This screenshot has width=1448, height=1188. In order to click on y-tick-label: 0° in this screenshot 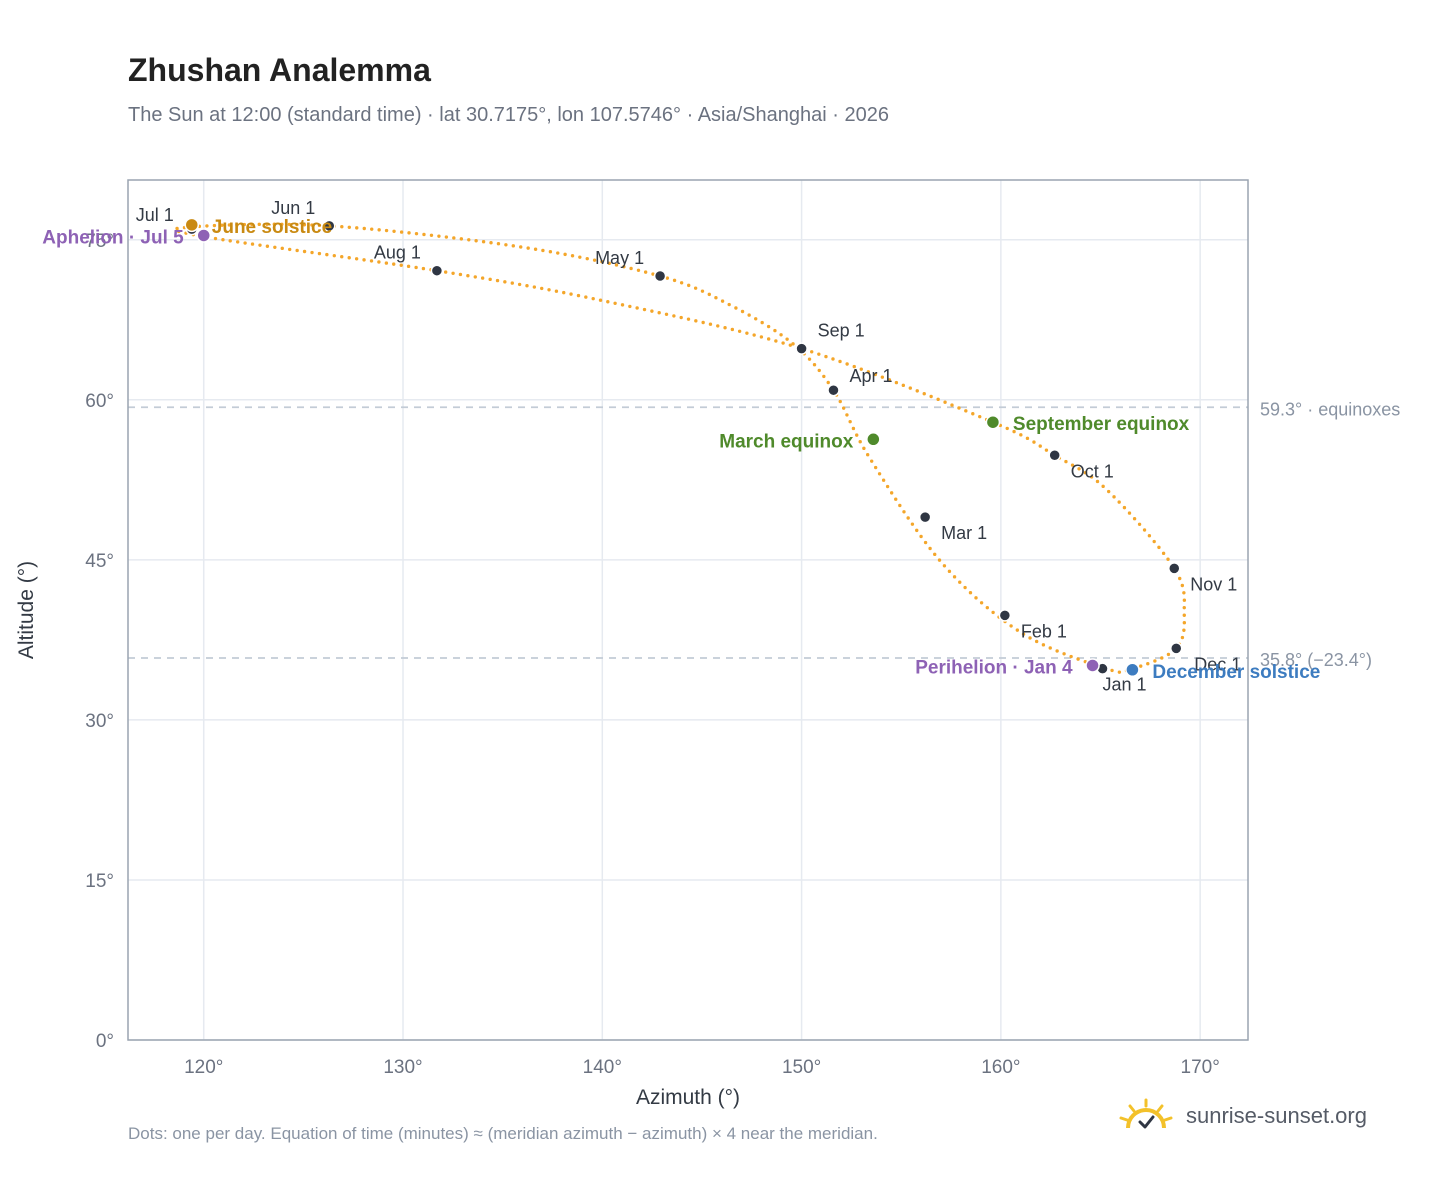, I will do `click(105, 1041)`.